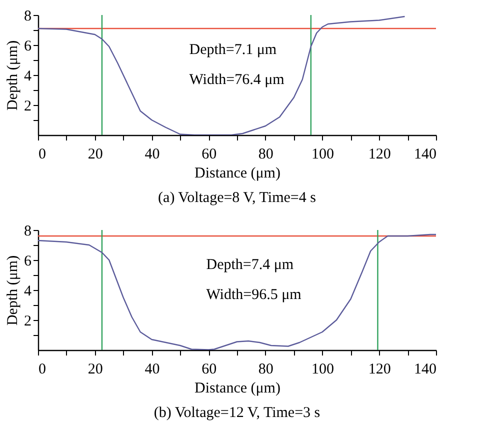 The height and width of the screenshot is (446, 481). What do you see at coordinates (233, 50) in the screenshot?
I see `annotation: Depth=7.1 μm` at bounding box center [233, 50].